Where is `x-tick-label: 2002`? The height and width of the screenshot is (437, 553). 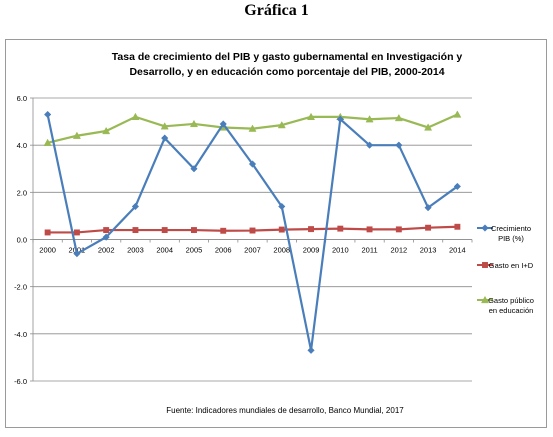 x-tick-label: 2002 is located at coordinates (106, 250).